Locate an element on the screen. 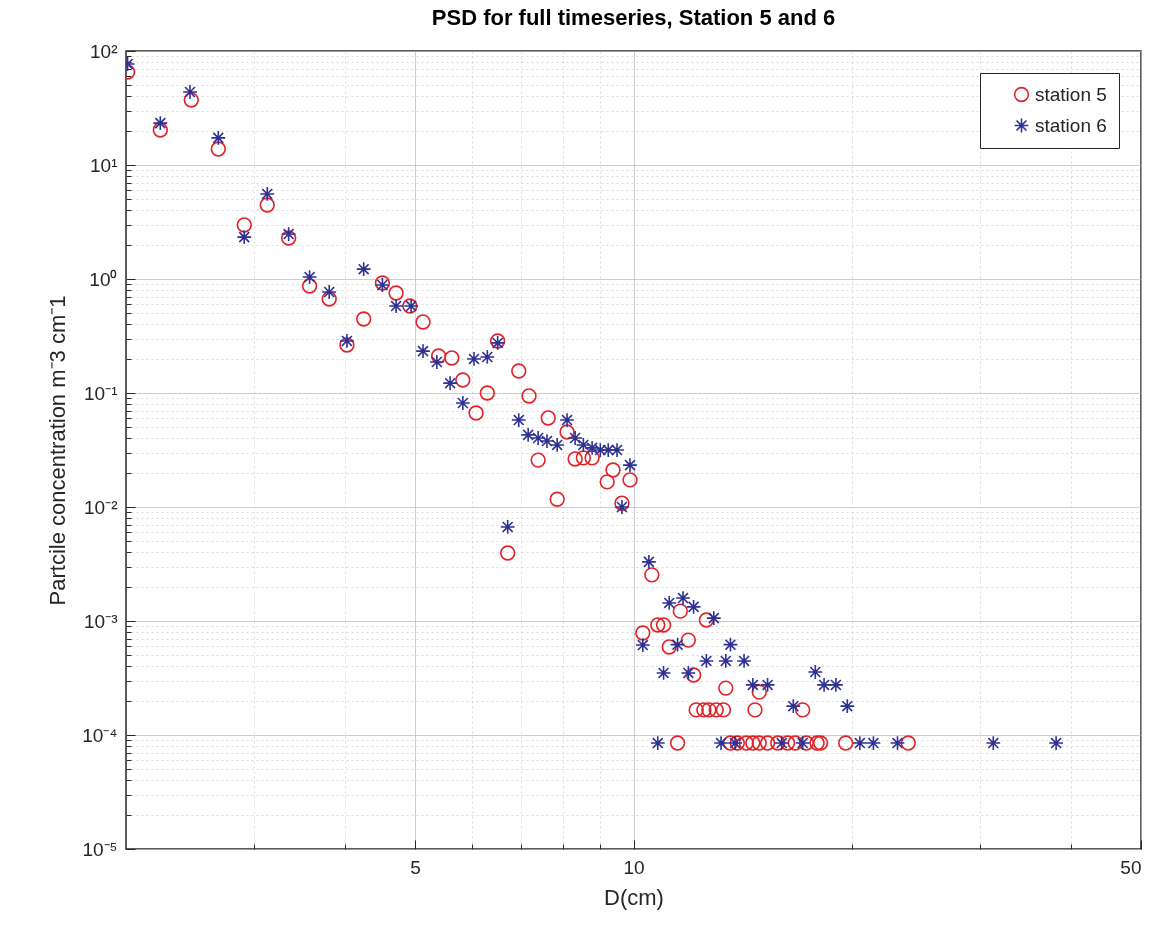 Image resolution: width=1176 pixels, height=949 pixels. x-tick-label: 50 is located at coordinates (1131, 867).